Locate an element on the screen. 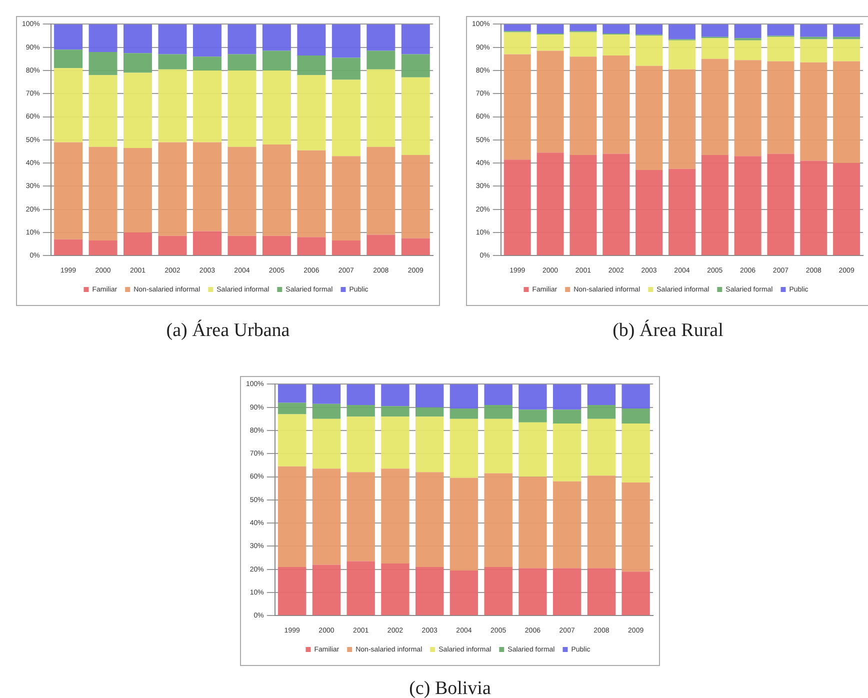 This screenshot has height=698, width=868. text: (a) Área Urbana is located at coordinates (228, 331).